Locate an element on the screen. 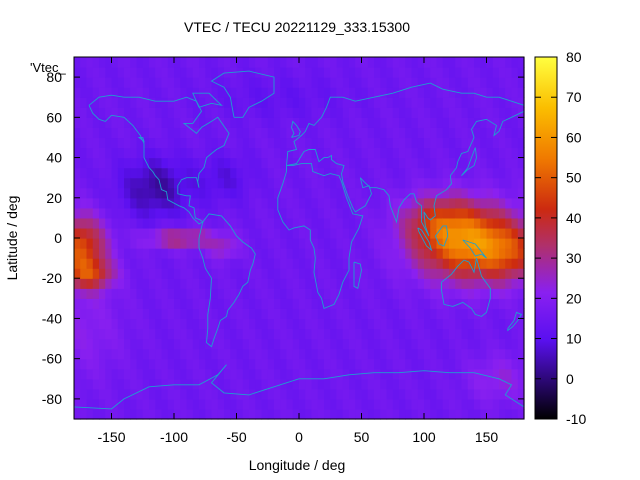 This screenshot has height=480, width=640. y-tick-label: -40 is located at coordinates (52, 318).